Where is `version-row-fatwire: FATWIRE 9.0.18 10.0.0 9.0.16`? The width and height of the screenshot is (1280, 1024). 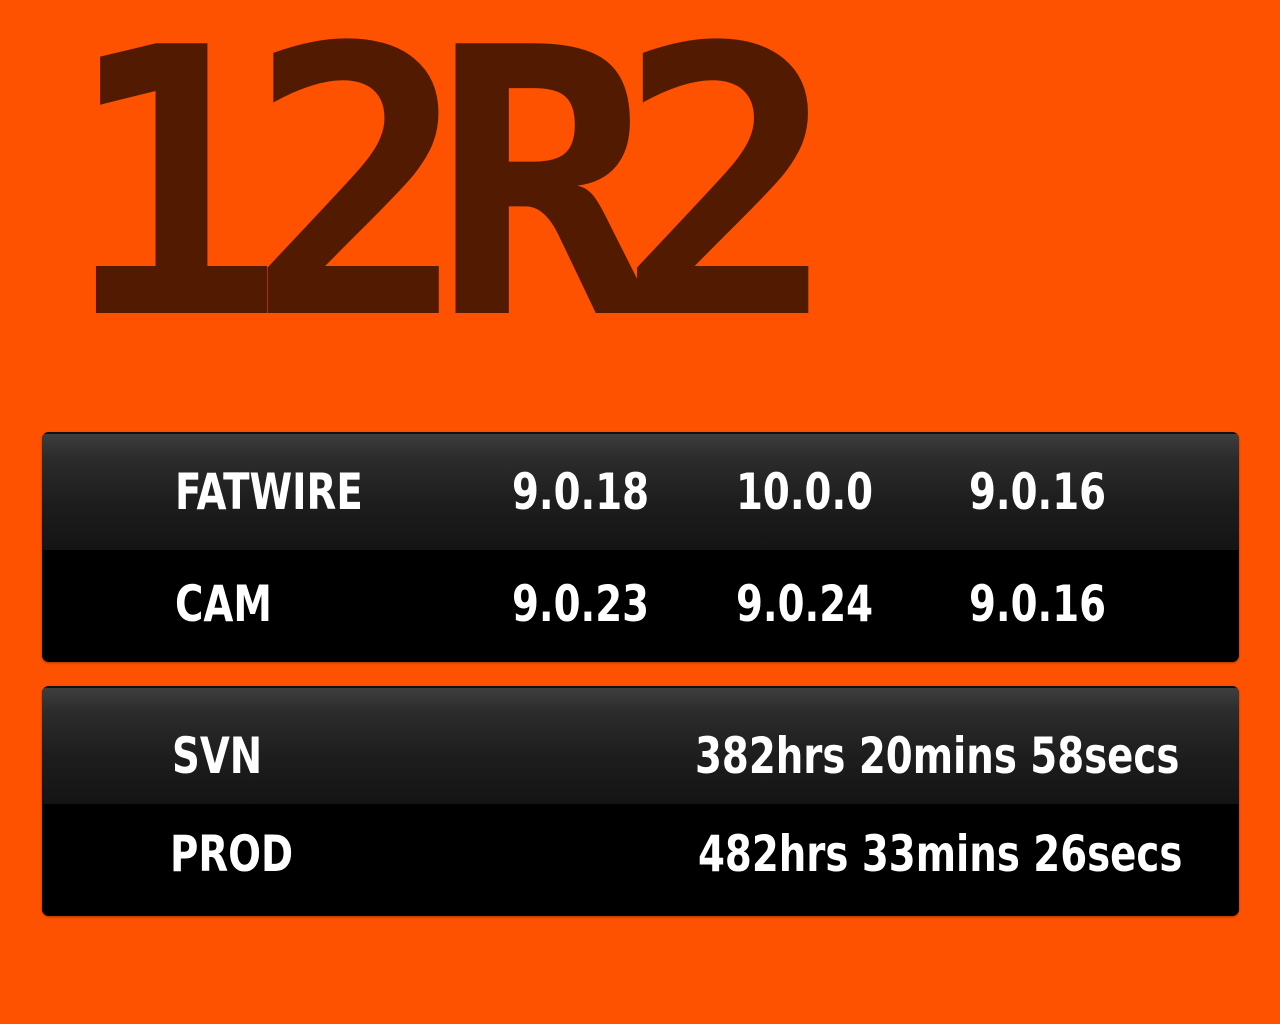
version-row-fatwire: FATWIRE 9.0.18 10.0.0 9.0.16 is located at coordinates (640, 491).